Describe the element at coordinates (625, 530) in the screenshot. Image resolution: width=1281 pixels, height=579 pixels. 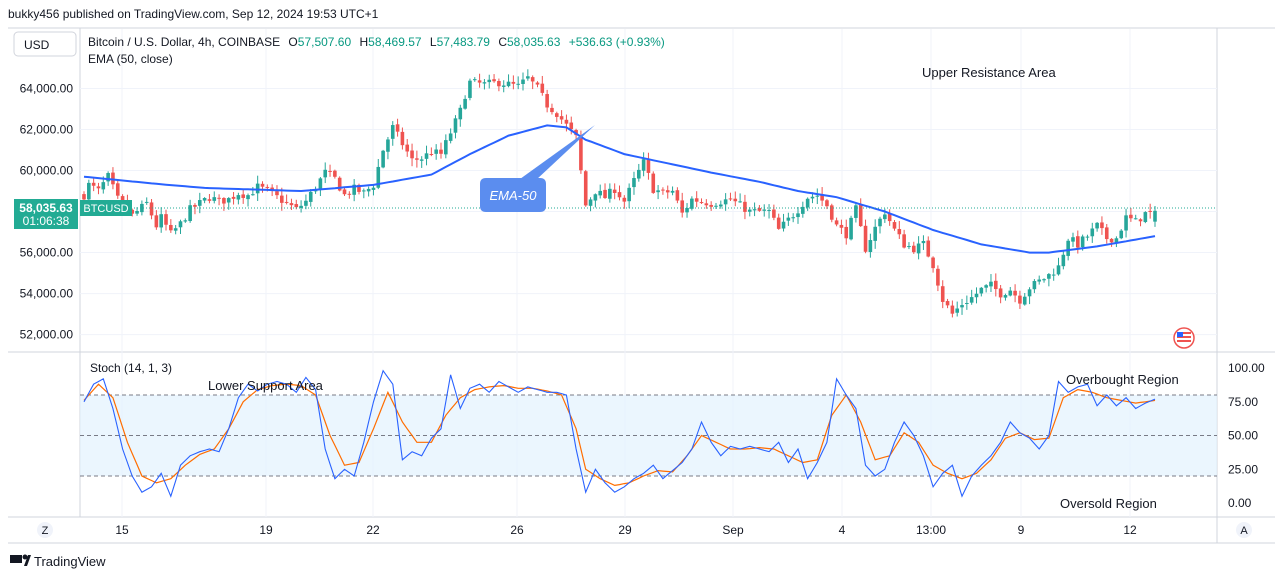
I see `time-tick-label: 29` at that location.